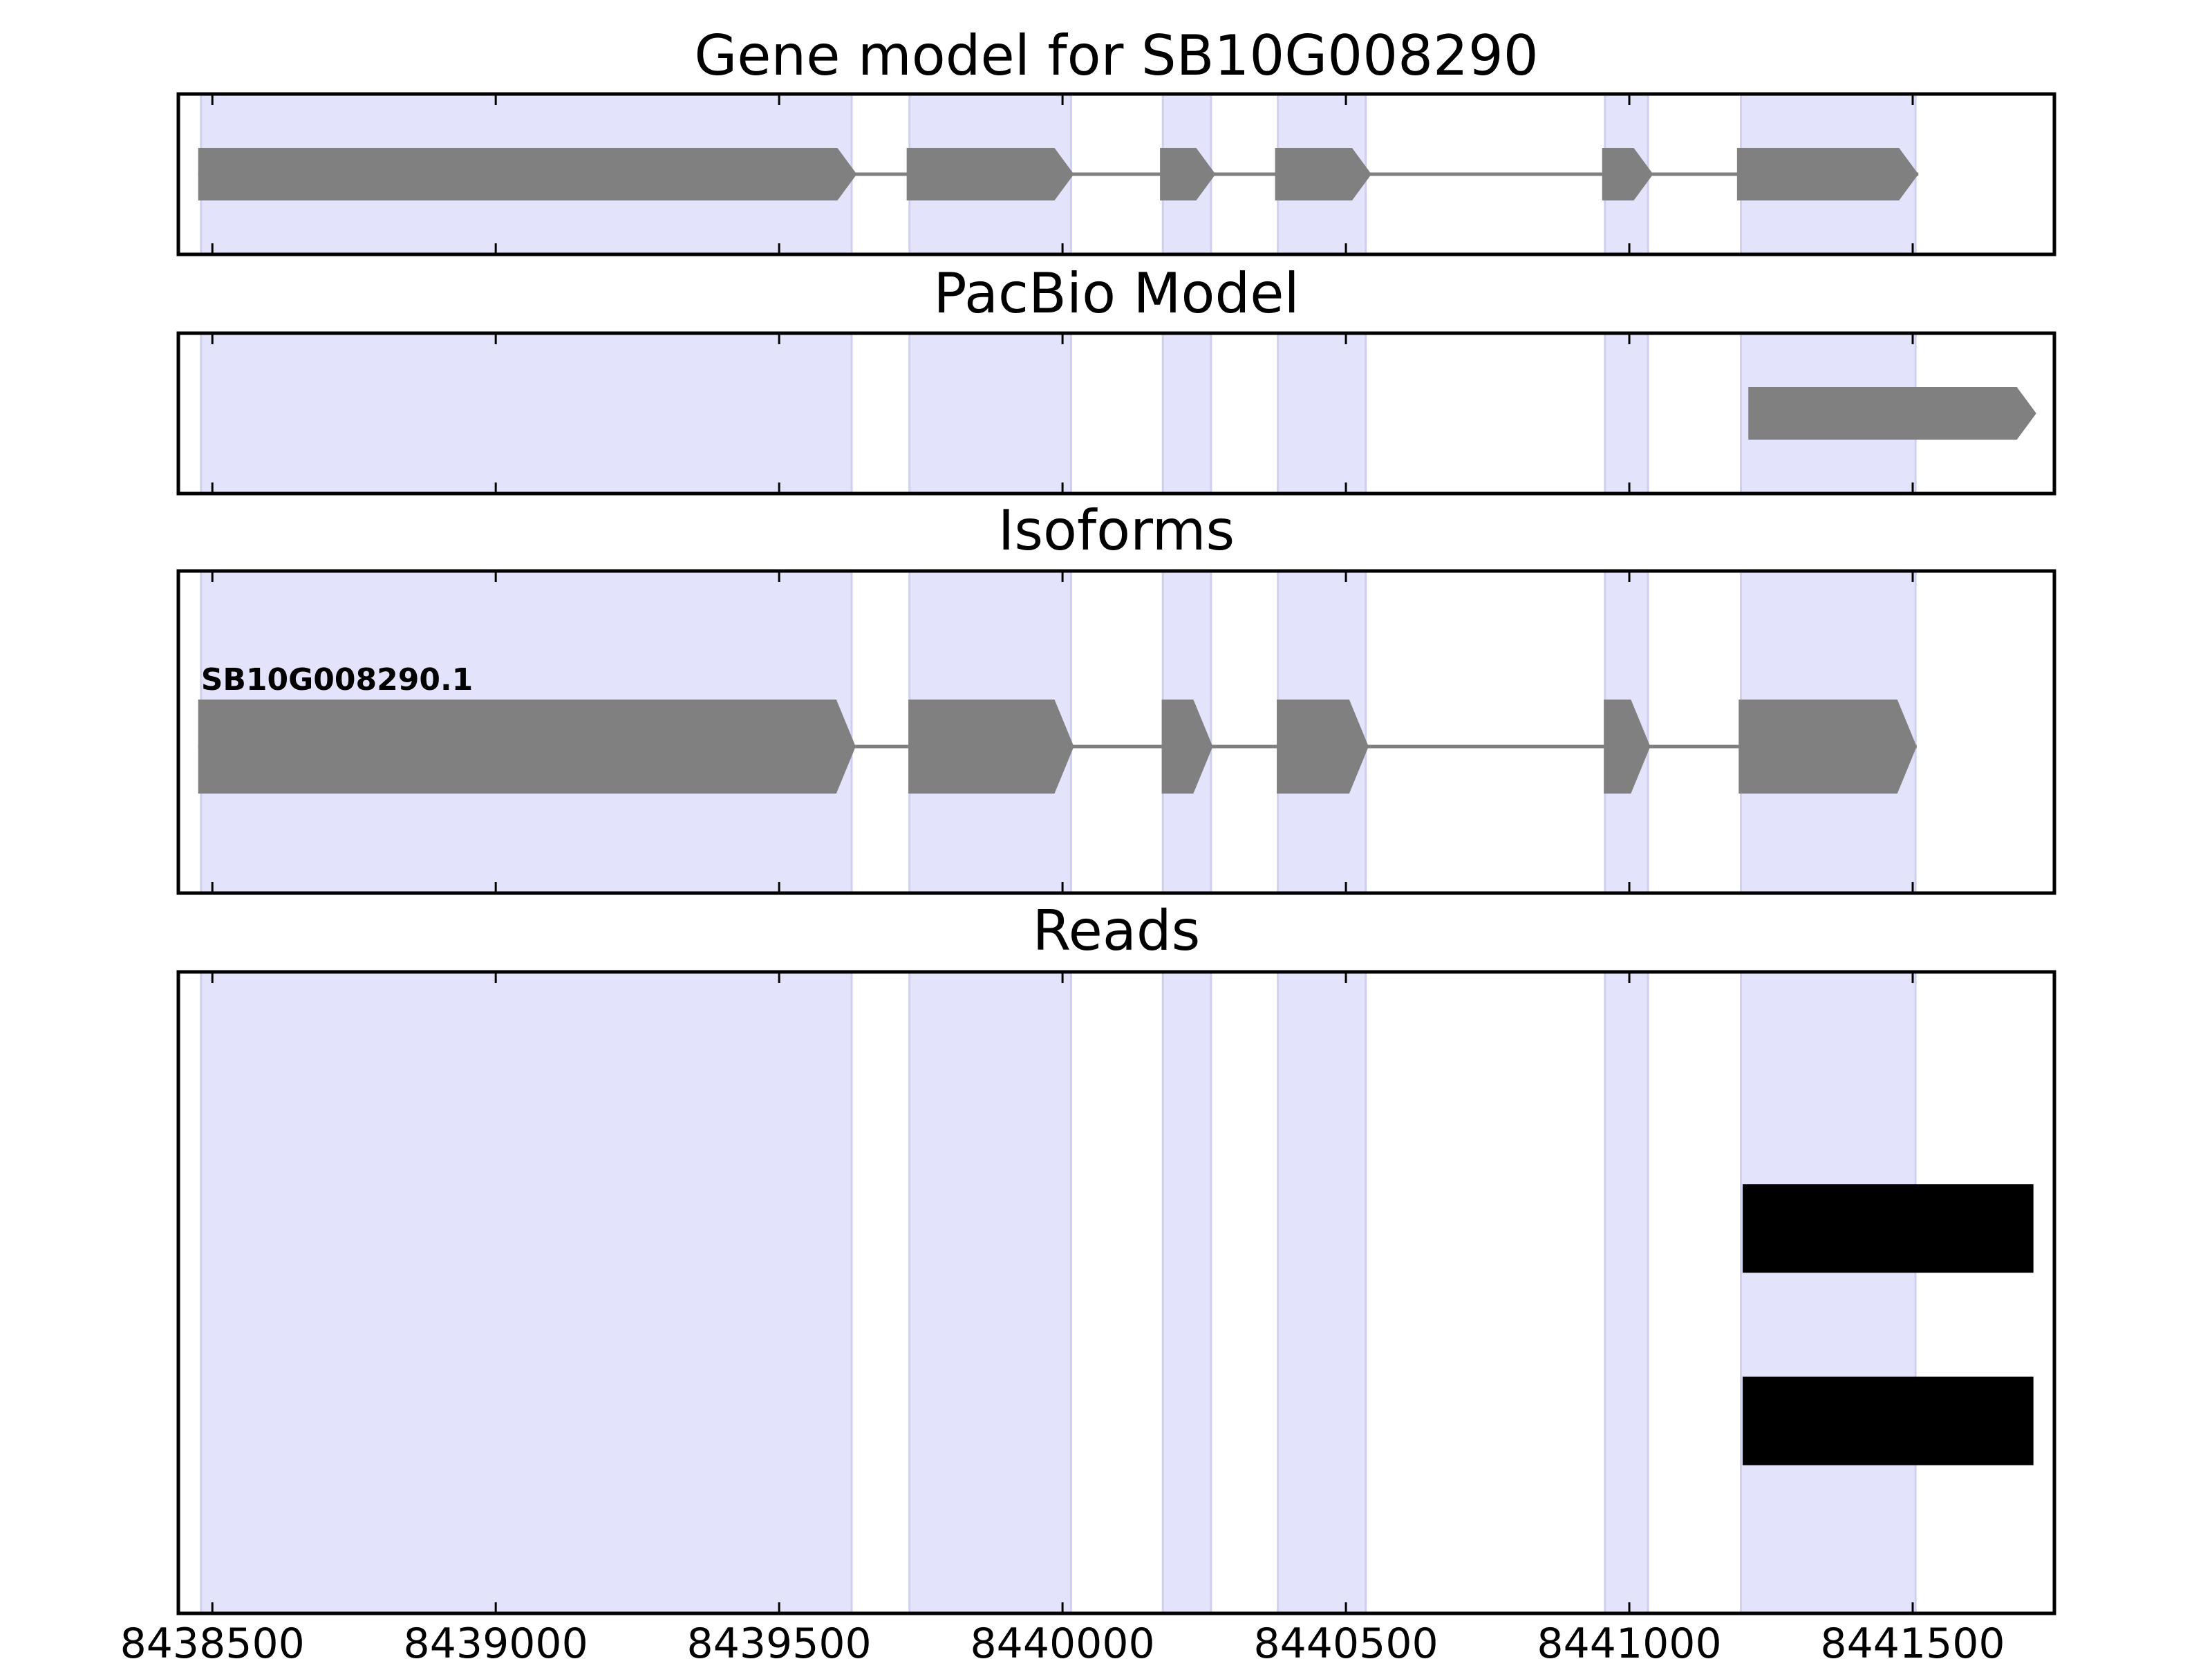  What do you see at coordinates (337, 679) in the screenshot?
I see `isoform-label: SB10G008290.1` at bounding box center [337, 679].